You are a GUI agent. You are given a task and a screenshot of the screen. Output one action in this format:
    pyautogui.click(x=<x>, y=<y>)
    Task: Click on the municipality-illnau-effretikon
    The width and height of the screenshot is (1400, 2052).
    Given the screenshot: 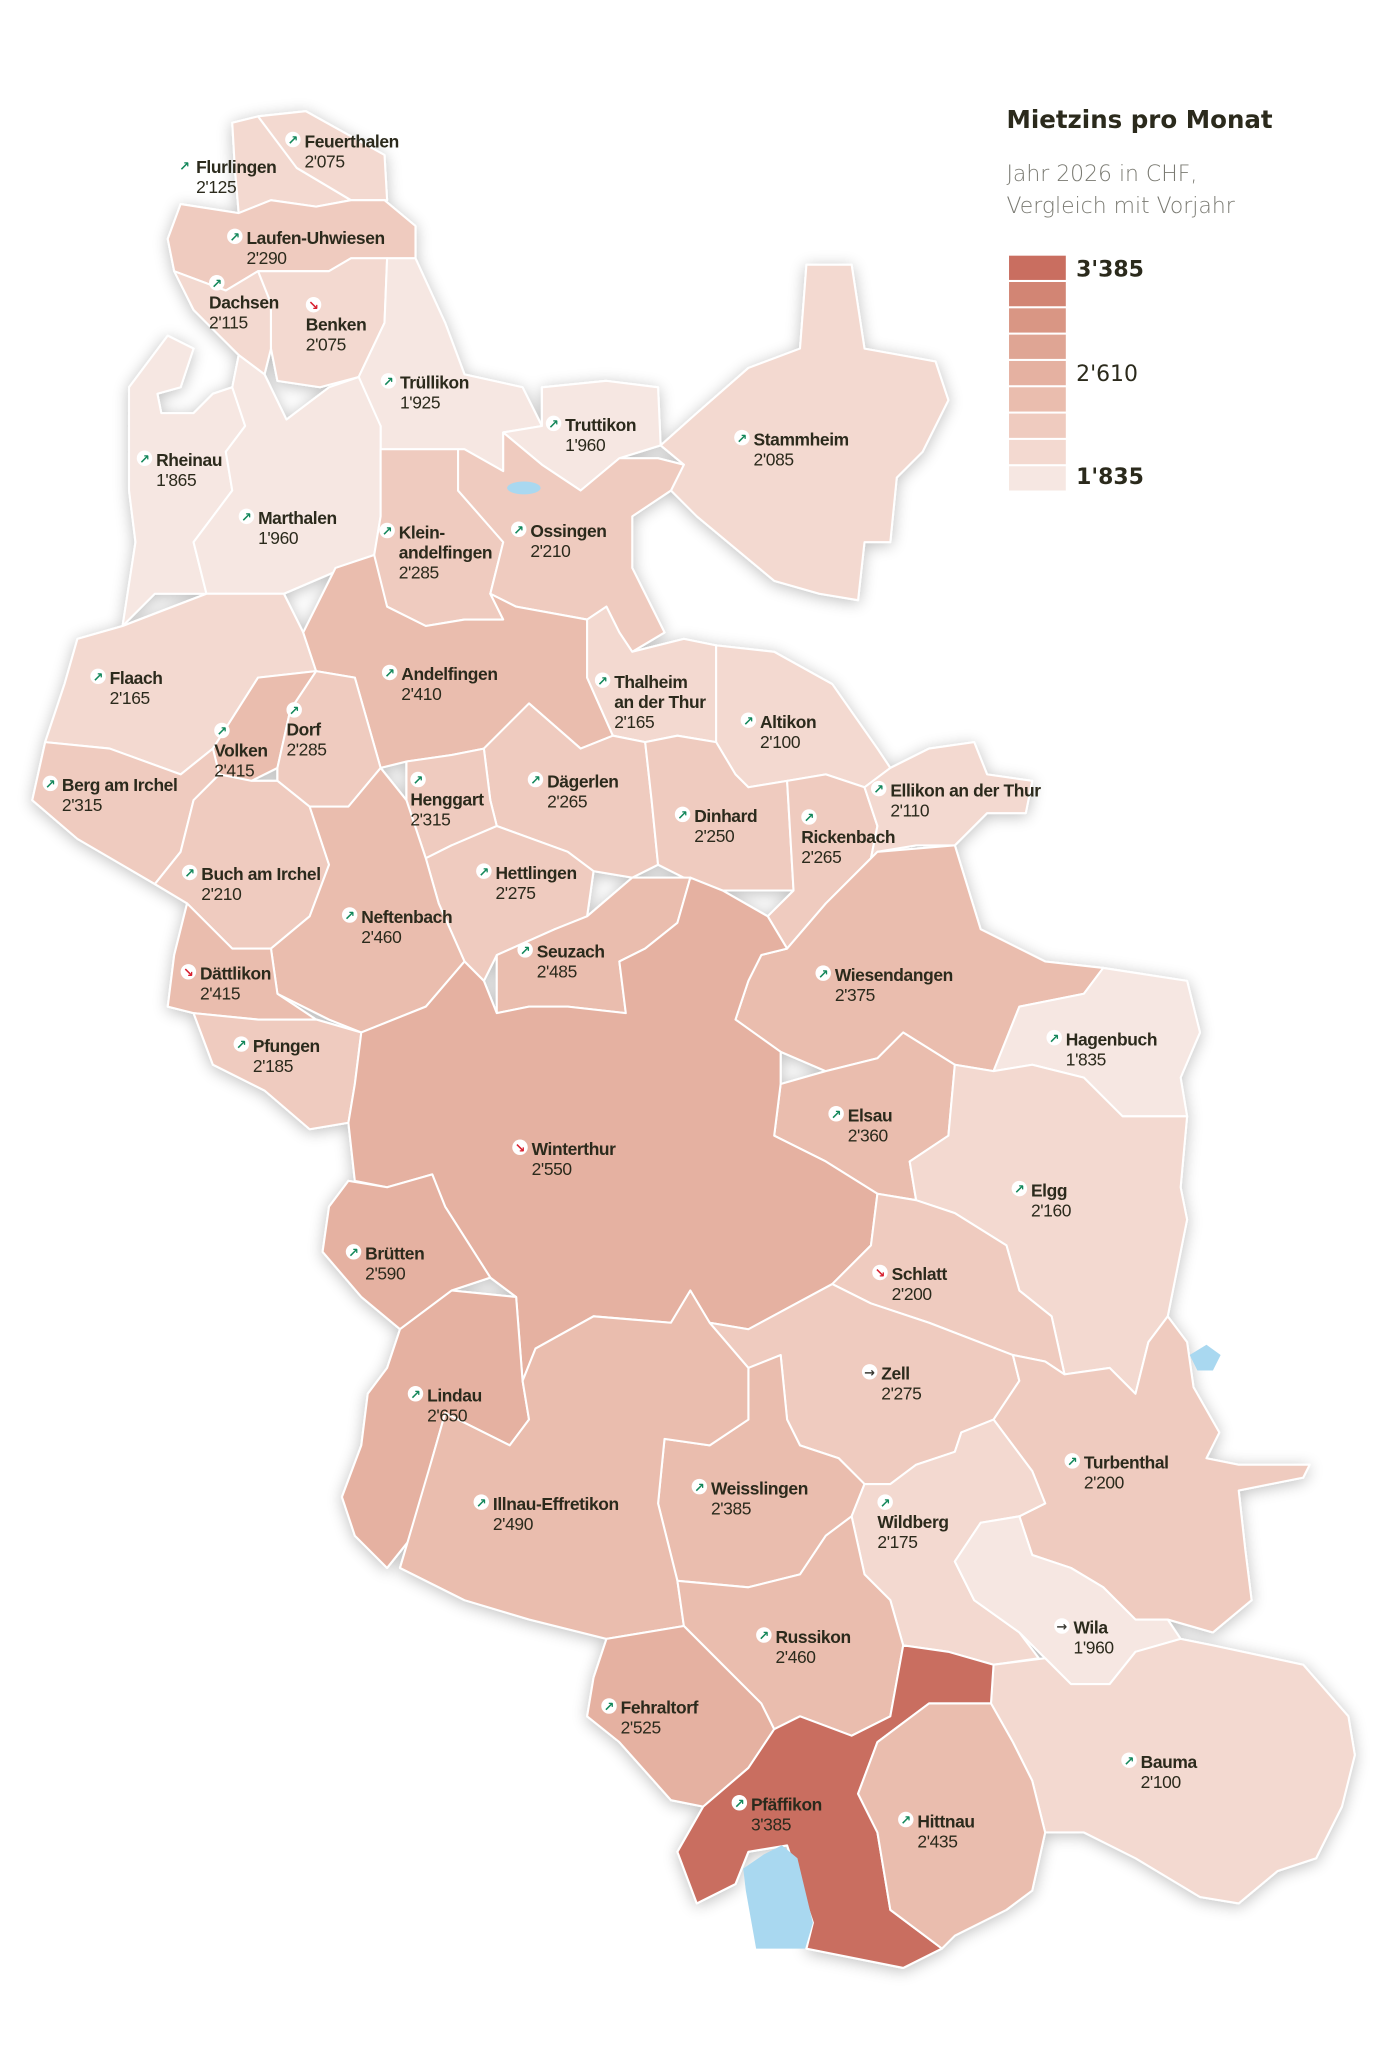 What is the action you would take?
    pyautogui.click(x=574, y=1464)
    